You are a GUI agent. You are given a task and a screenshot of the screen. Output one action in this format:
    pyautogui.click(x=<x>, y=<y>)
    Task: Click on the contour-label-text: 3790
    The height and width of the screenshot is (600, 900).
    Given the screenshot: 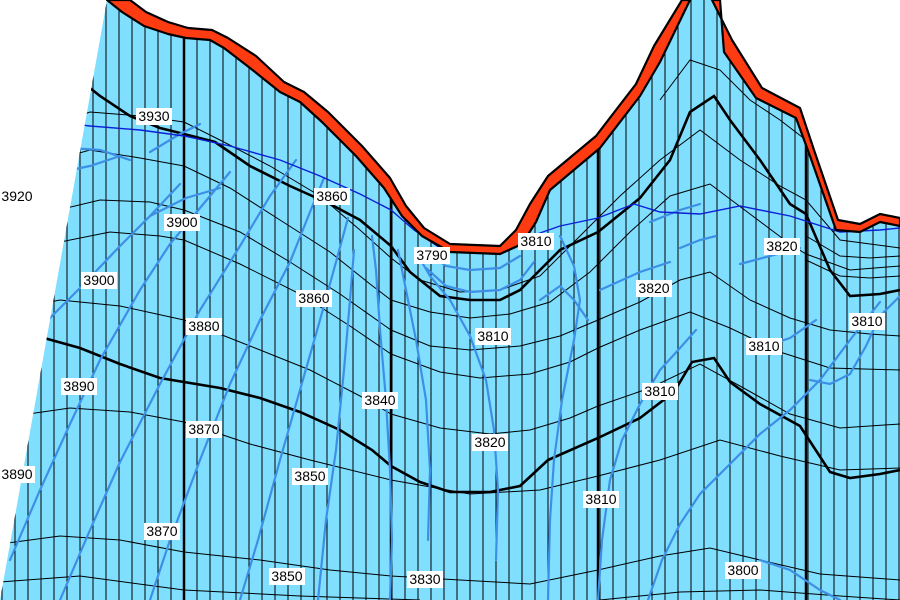 What is the action you would take?
    pyautogui.click(x=431, y=255)
    